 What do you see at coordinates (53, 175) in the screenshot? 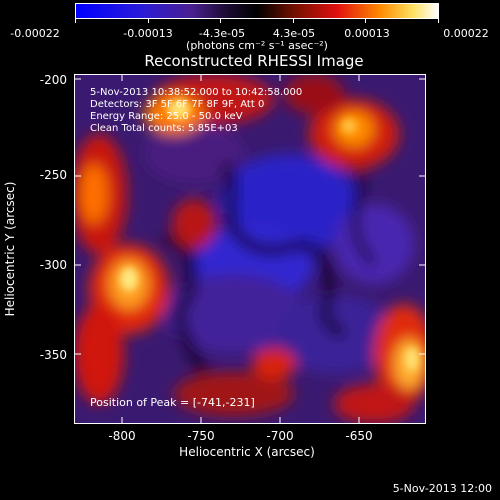
I see `y-tick-label: -250` at bounding box center [53, 175].